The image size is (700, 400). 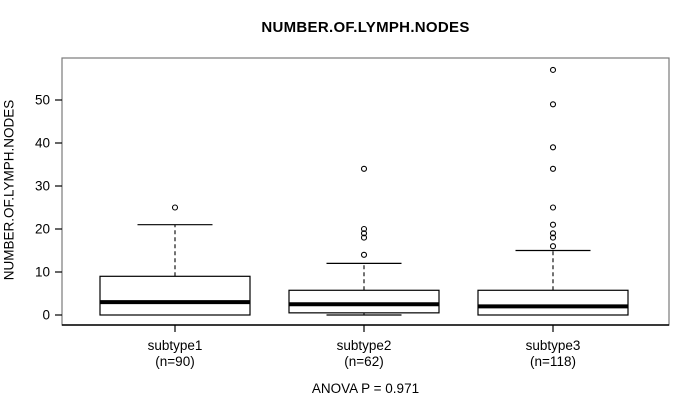 I want to click on y-tick-label: 0, so click(x=46, y=315).